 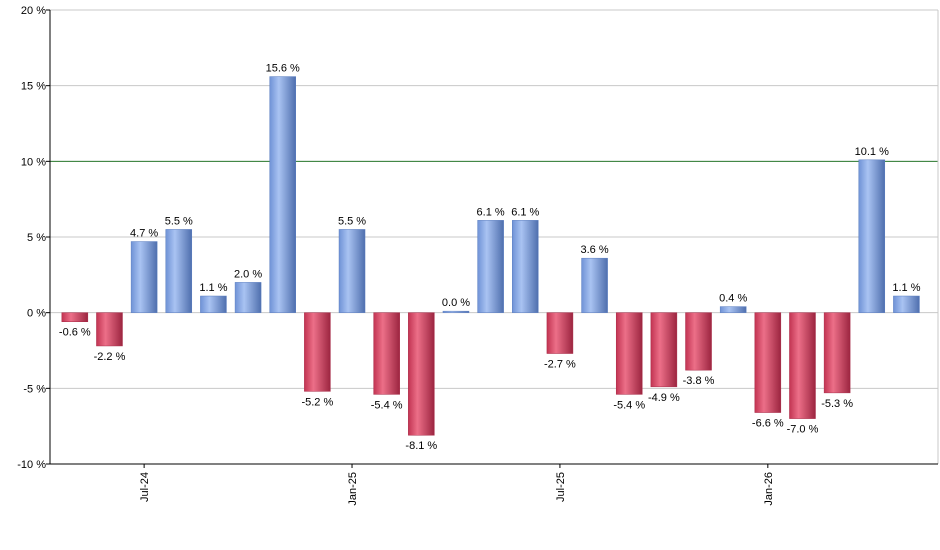 I want to click on y-tick-label: 5 %, so click(x=36, y=238).